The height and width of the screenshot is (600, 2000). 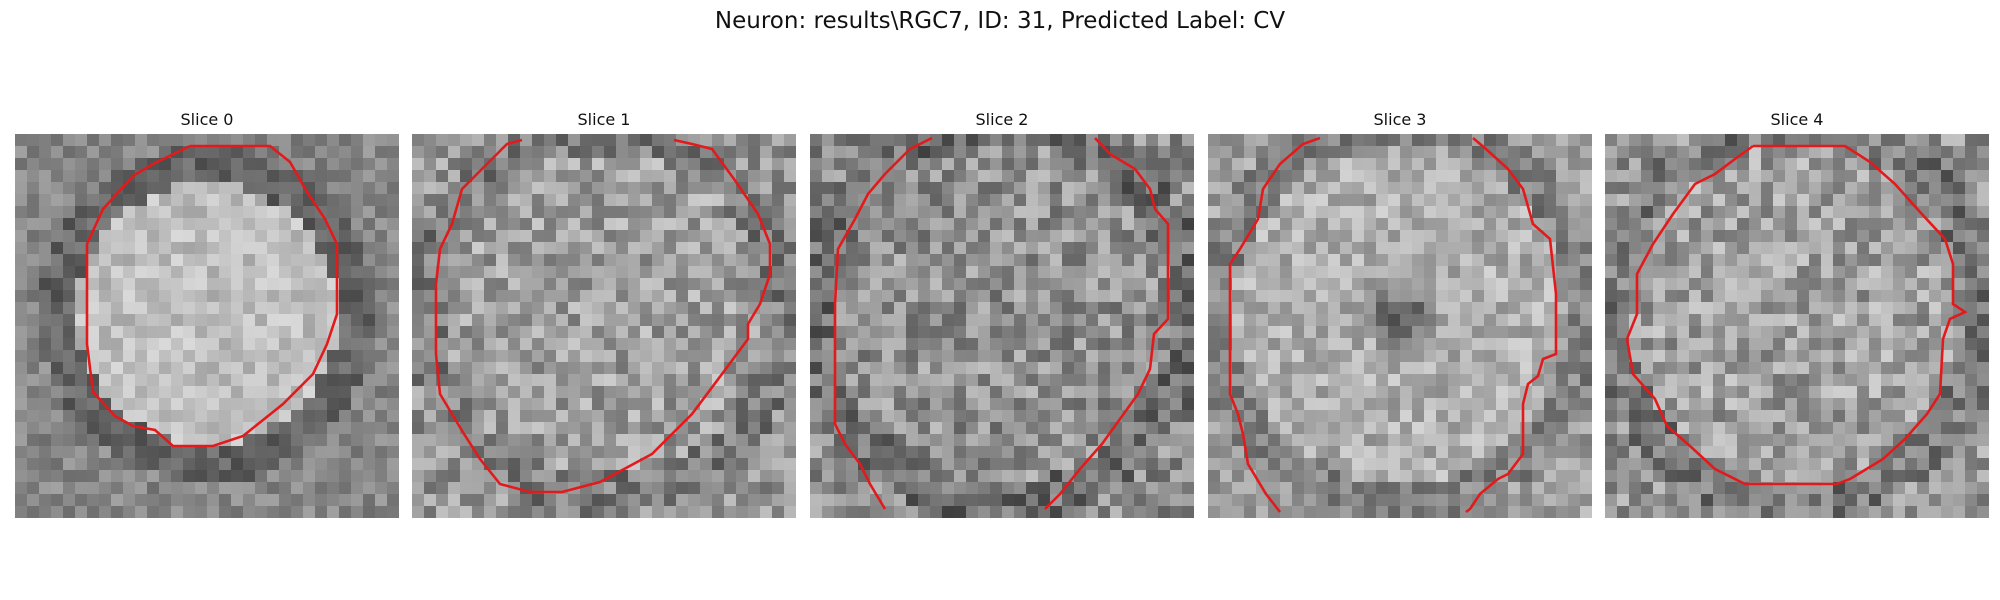 I want to click on slice-panel-2: Slice 2, so click(x=1002, y=313).